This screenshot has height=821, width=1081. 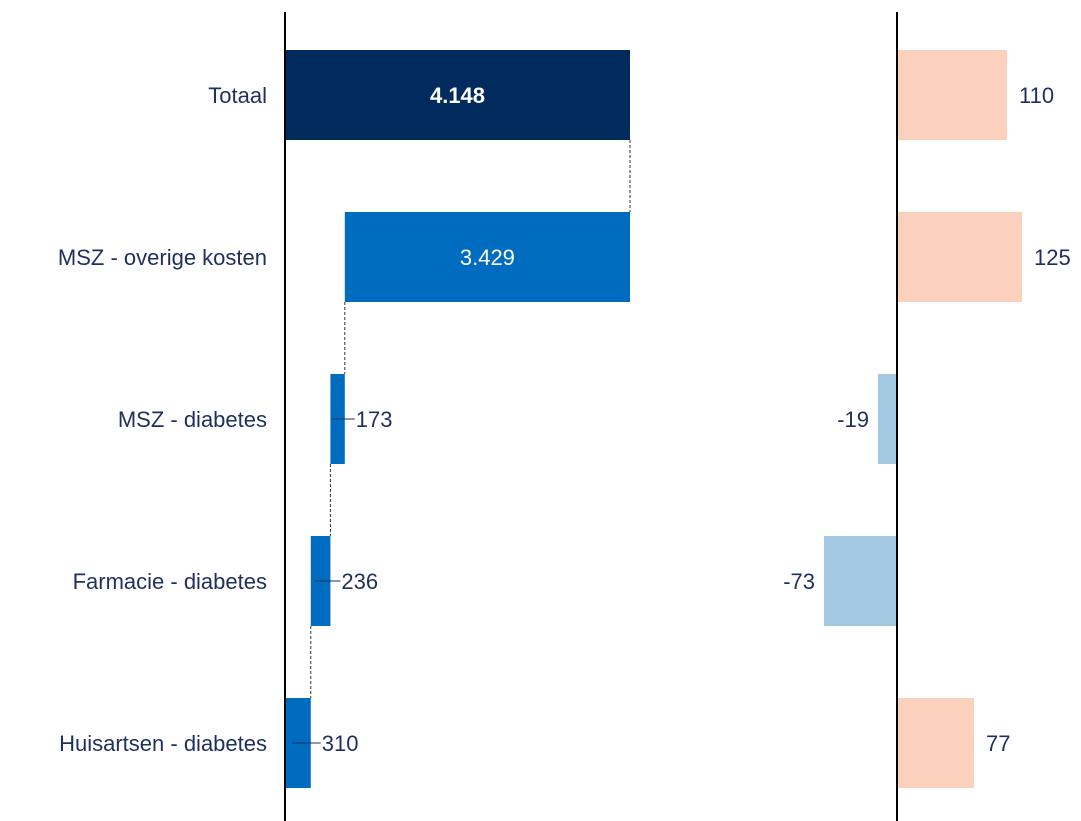 What do you see at coordinates (374, 419) in the screenshot?
I see `bar-value-label: 173` at bounding box center [374, 419].